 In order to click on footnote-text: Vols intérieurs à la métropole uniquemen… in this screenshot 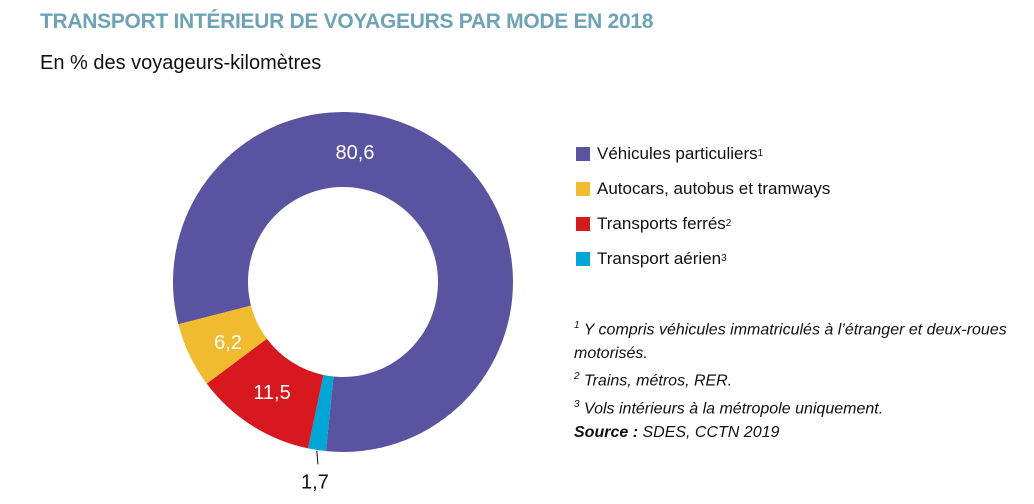, I will do `click(731, 409)`.